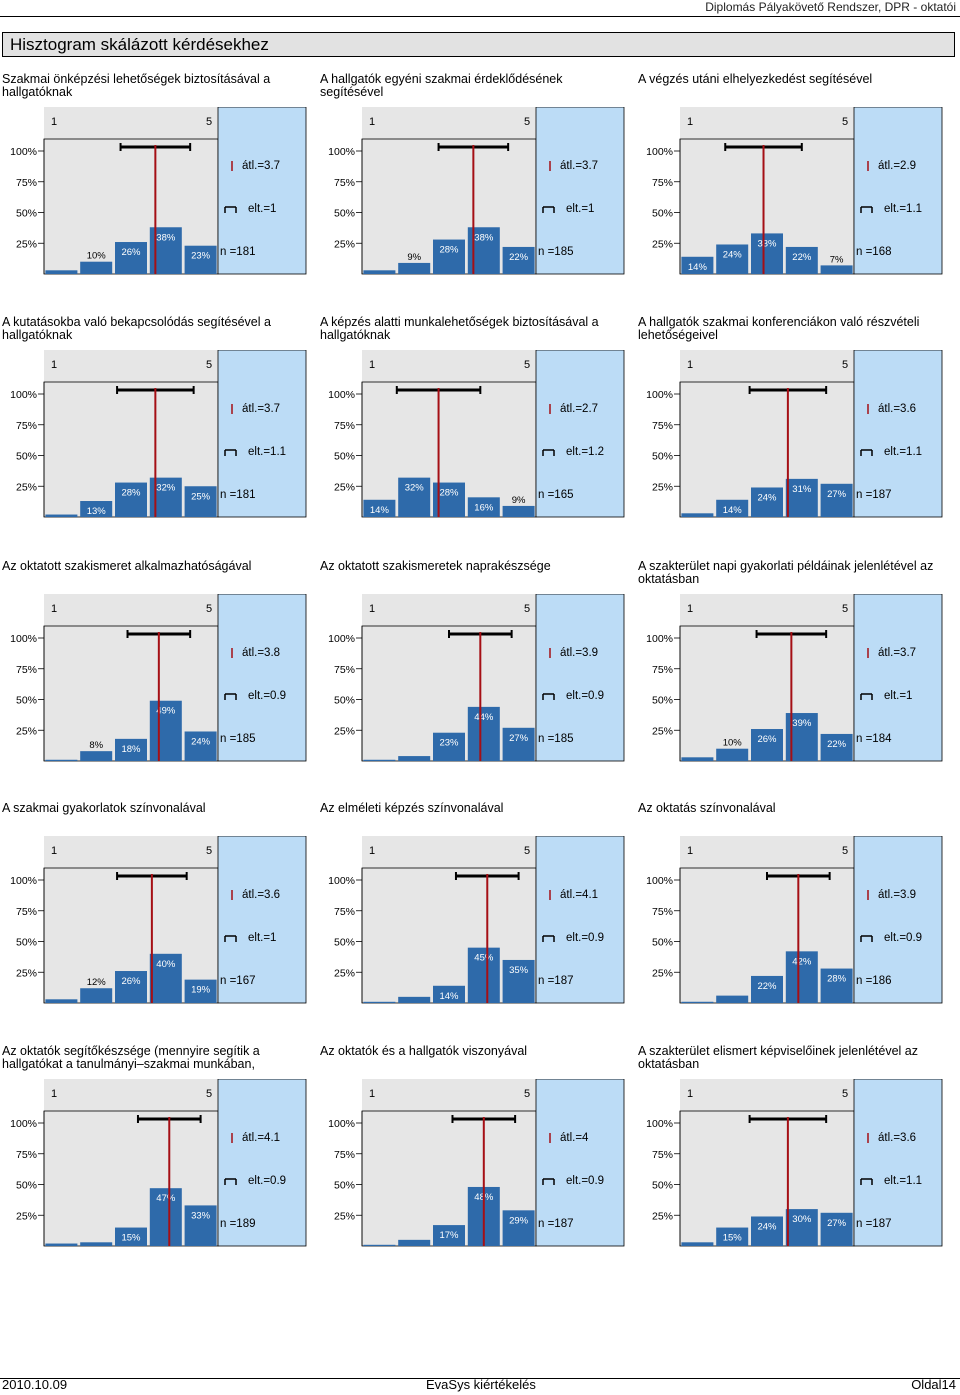  Describe the element at coordinates (480, 16) in the screenshot. I see `header-divider` at that location.